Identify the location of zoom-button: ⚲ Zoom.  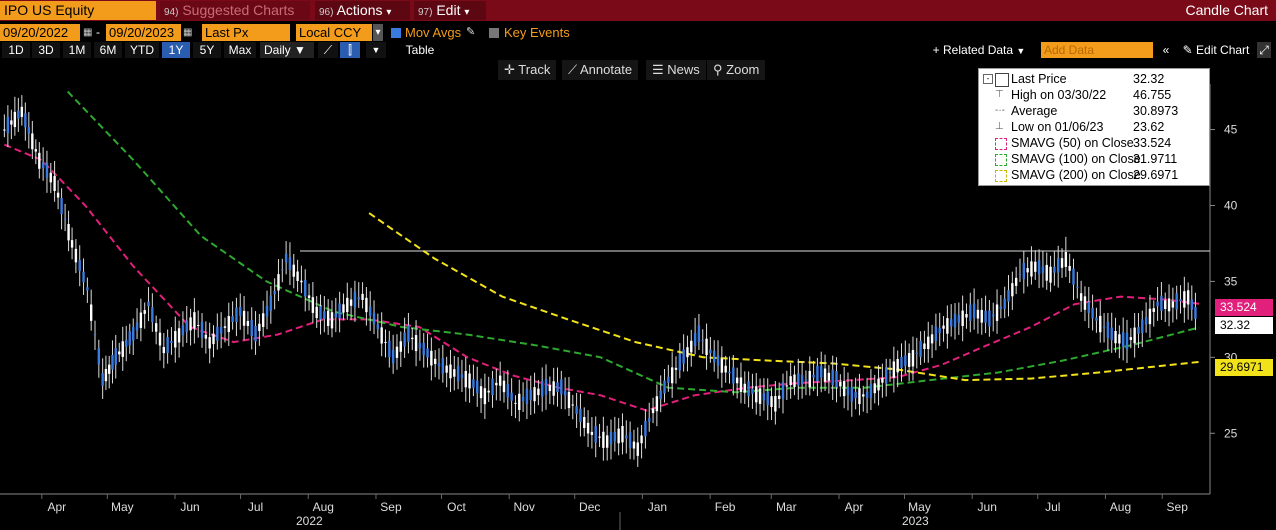
(736, 70).